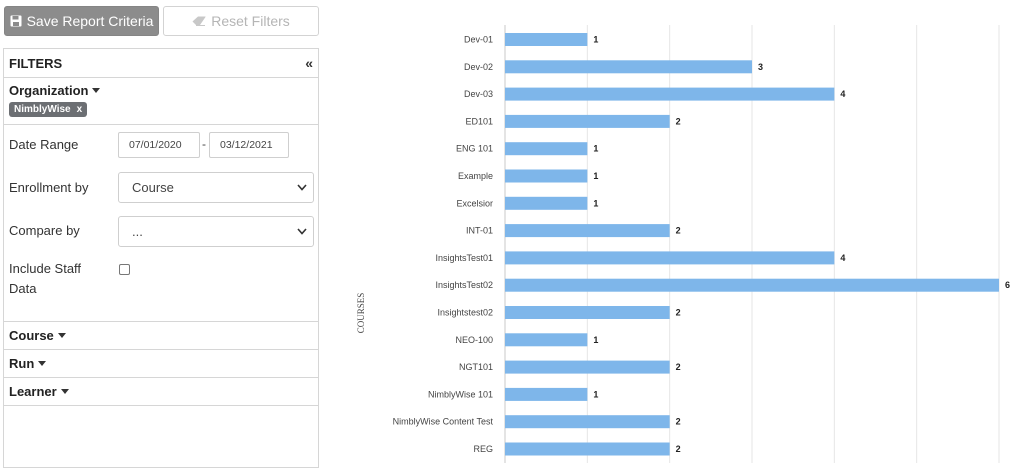 Image resolution: width=1024 pixels, height=468 pixels. I want to click on category-label: InsightsTest02, so click(464, 285).